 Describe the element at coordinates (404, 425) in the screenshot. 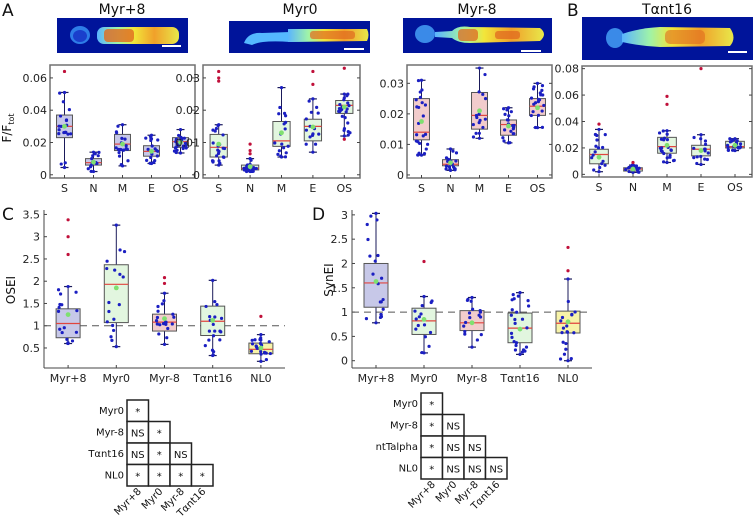

I see `matrix-row-label: Myr-8` at that location.